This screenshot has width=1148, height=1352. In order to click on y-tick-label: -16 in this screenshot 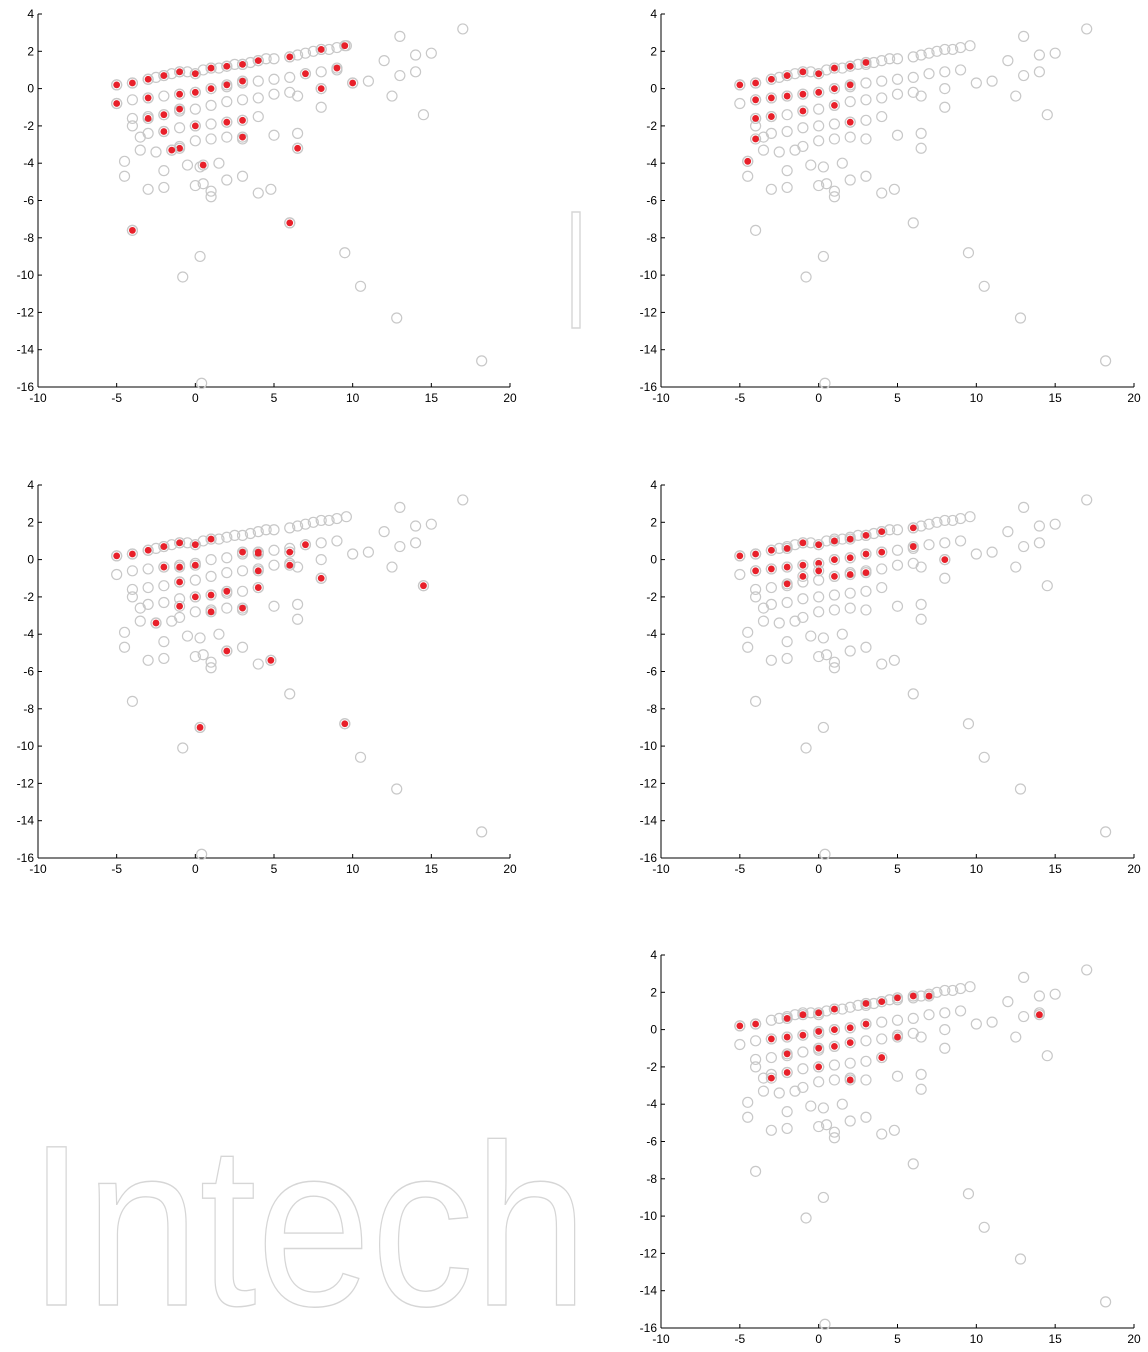, I will do `click(649, 1328)`.